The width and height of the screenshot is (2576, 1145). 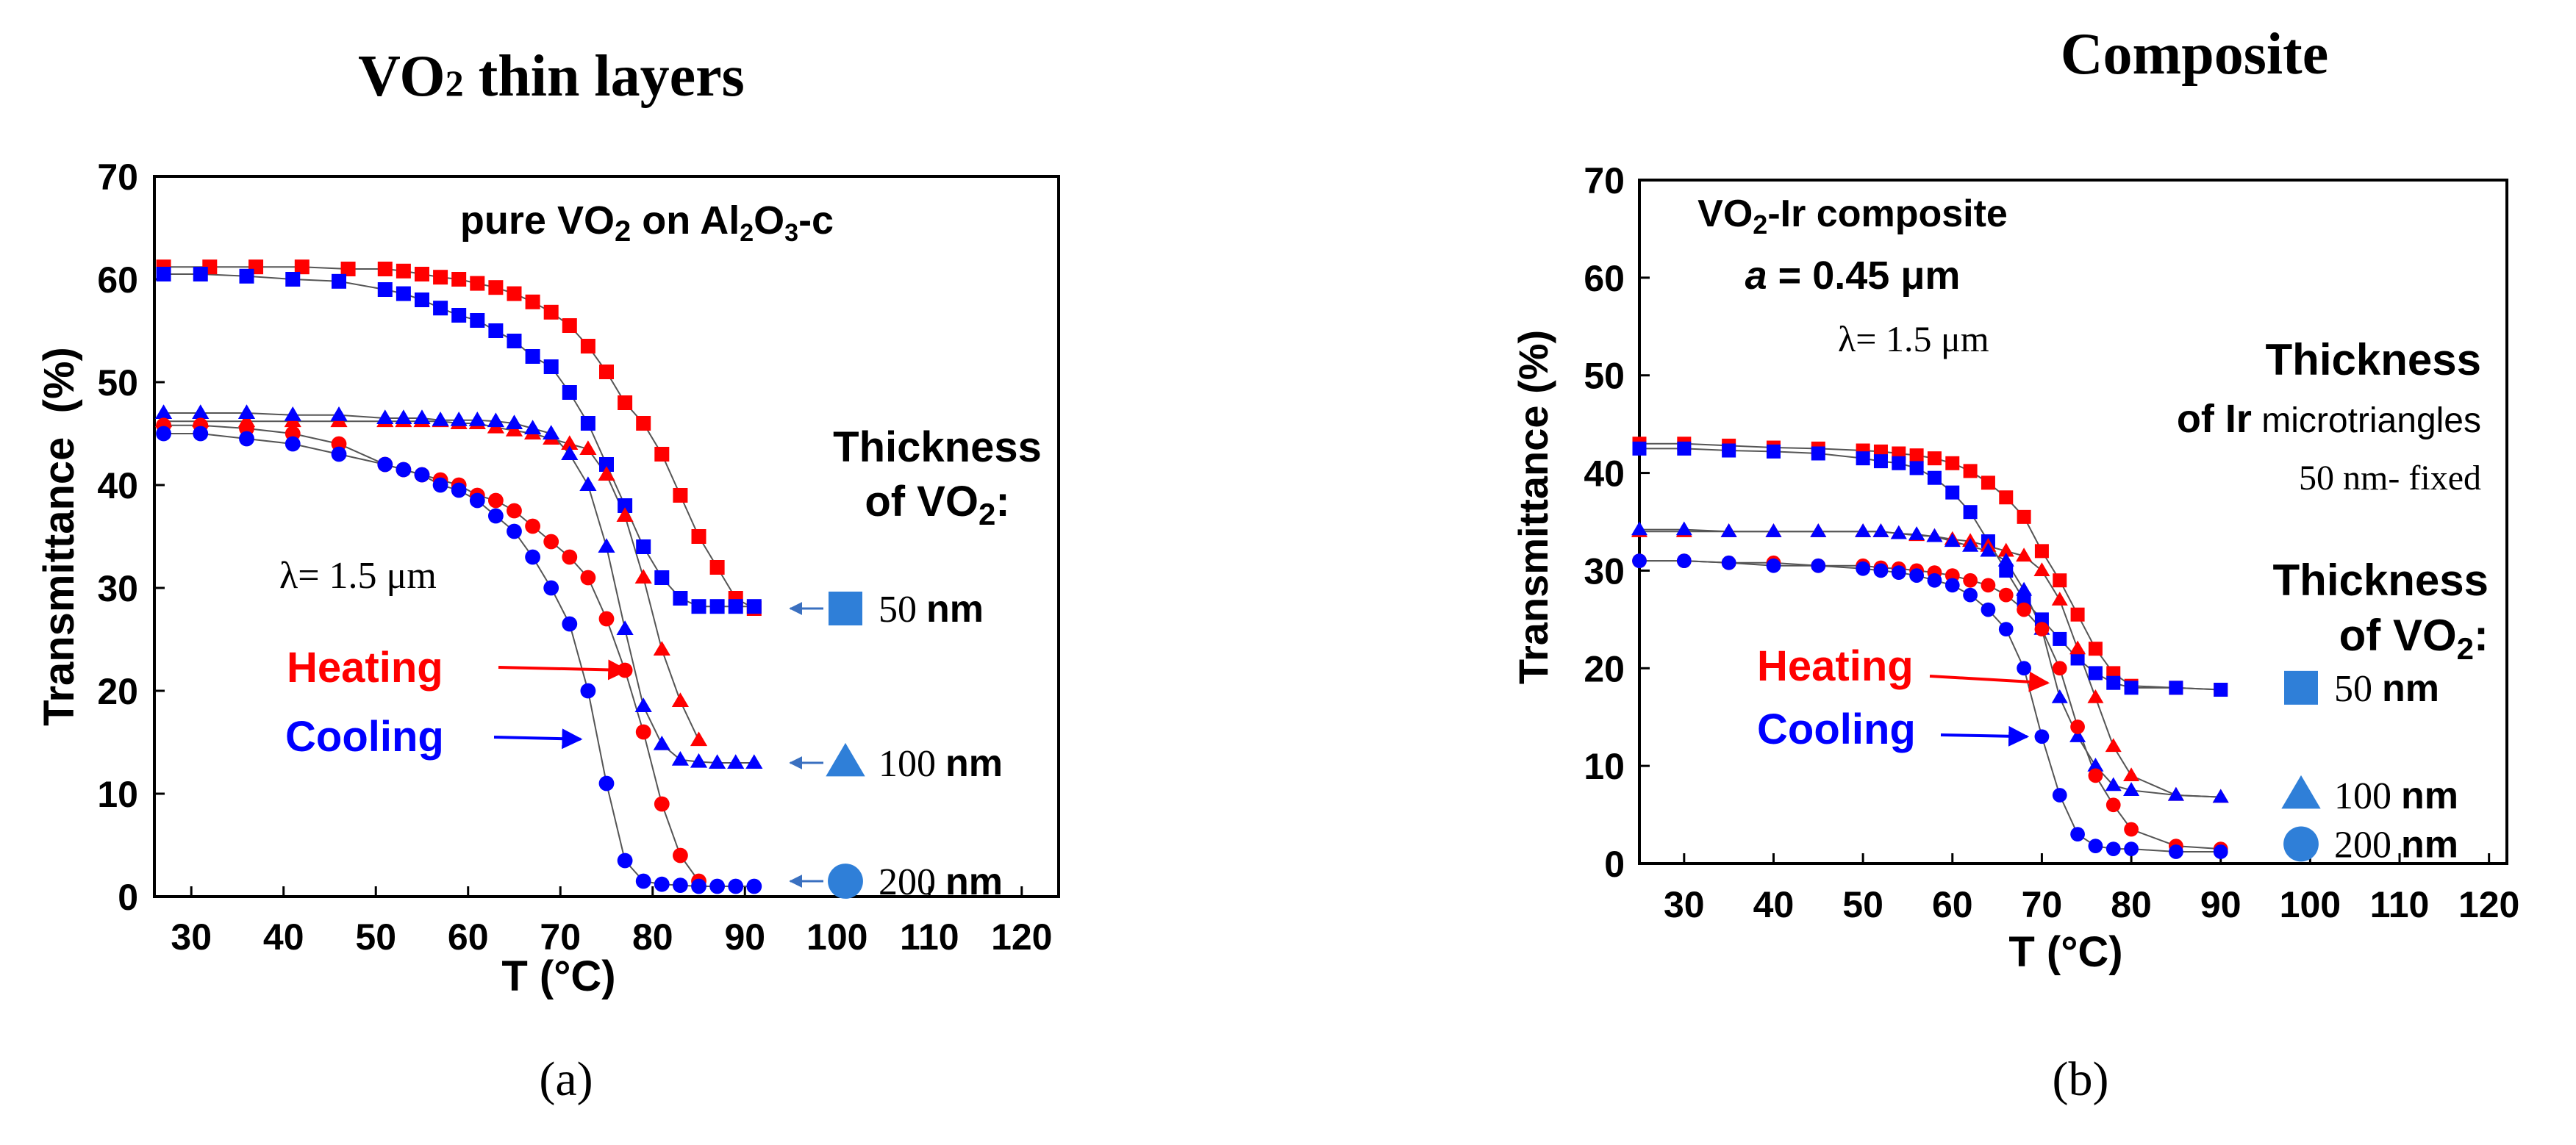 I want to click on panel-a-x-axis-label: T (°C), so click(x=558, y=976).